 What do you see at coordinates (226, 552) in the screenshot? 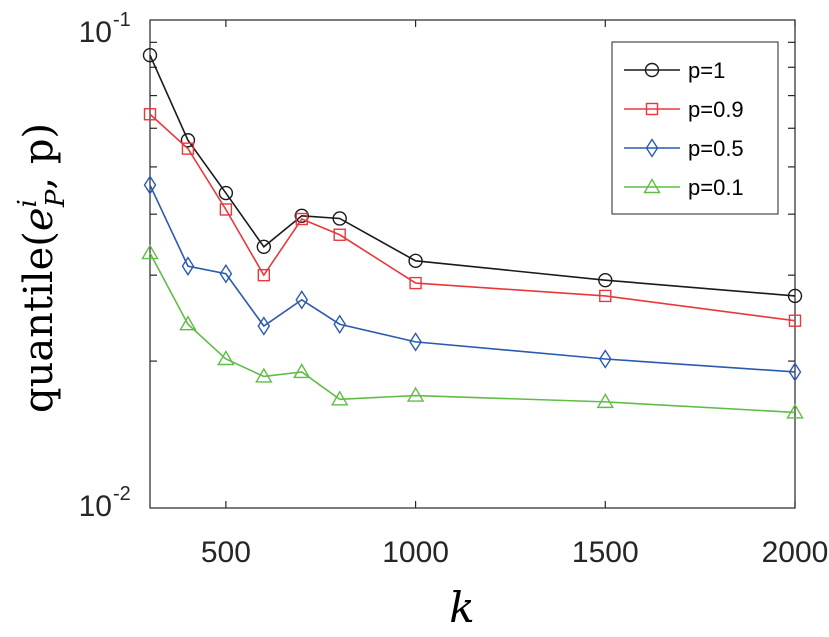
I see `x-tick-label: 500` at bounding box center [226, 552].